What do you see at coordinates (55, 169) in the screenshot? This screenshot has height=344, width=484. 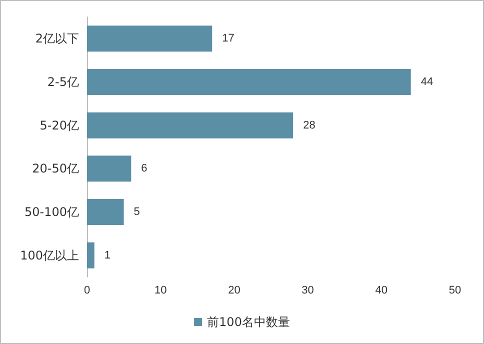 I see `y-tick-label: 20-50亿` at bounding box center [55, 169].